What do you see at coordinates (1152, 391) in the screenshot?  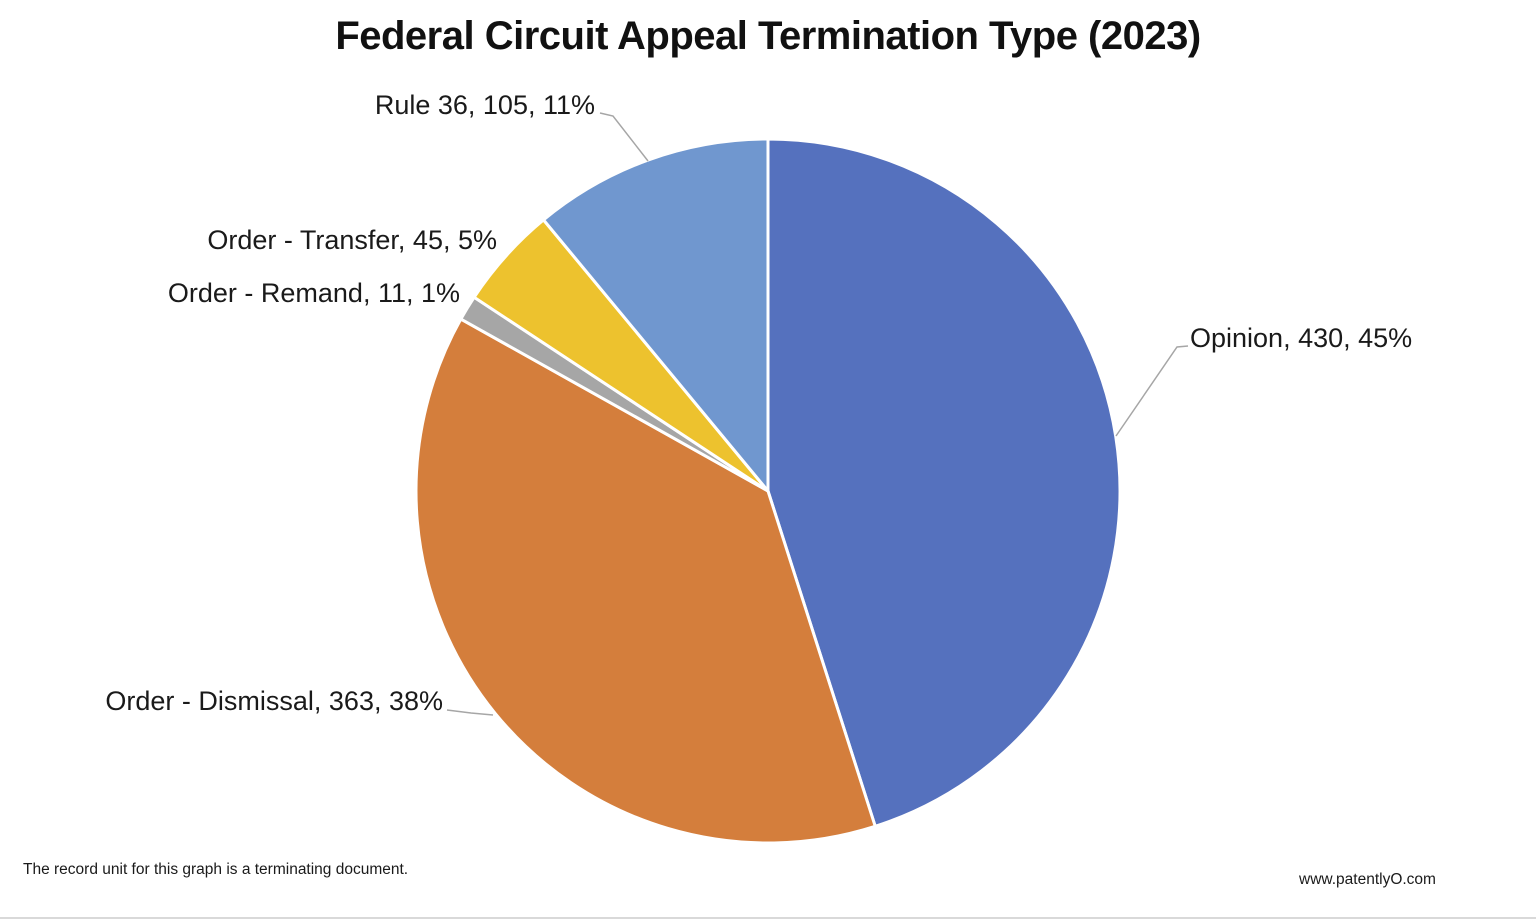 I see `leader-line-opinion` at bounding box center [1152, 391].